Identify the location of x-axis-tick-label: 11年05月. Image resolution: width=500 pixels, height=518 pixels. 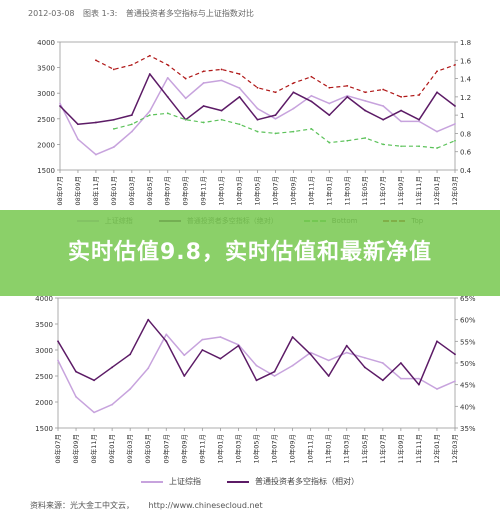
(364, 191).